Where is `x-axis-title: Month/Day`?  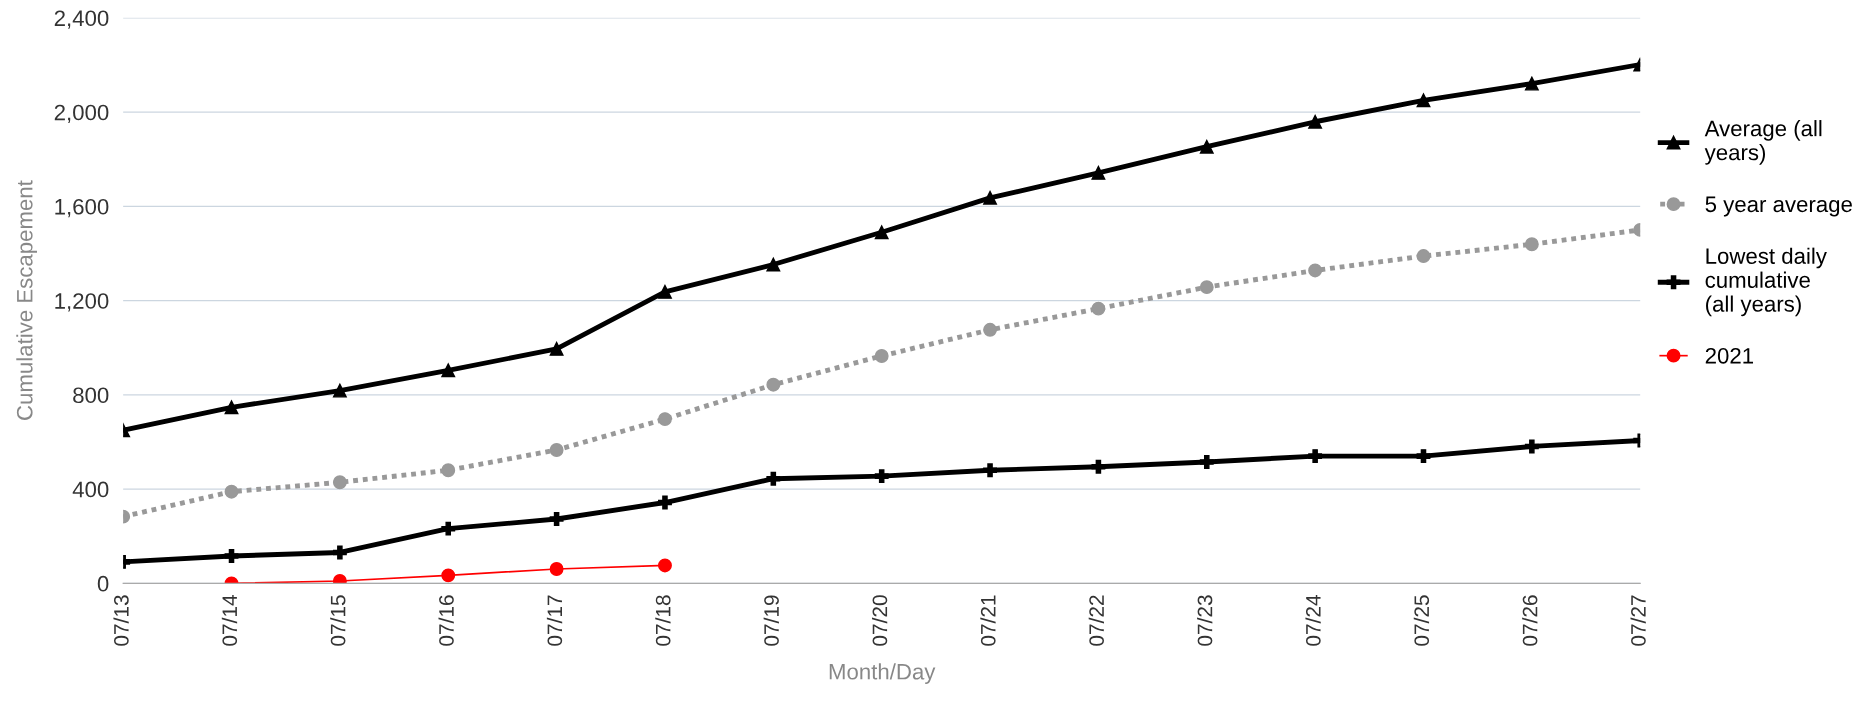 x-axis-title: Month/Day is located at coordinates (882, 673).